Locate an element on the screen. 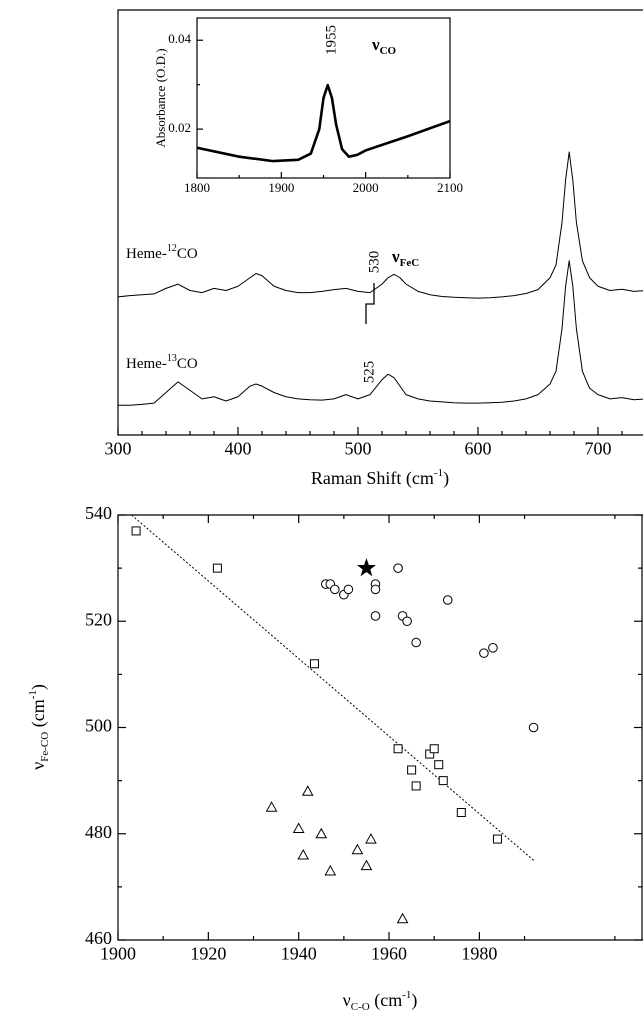 Image resolution: width=643 pixels, height=1015 pixels. x-axis-label: Raman Shift (cm-1) is located at coordinates (380, 478).